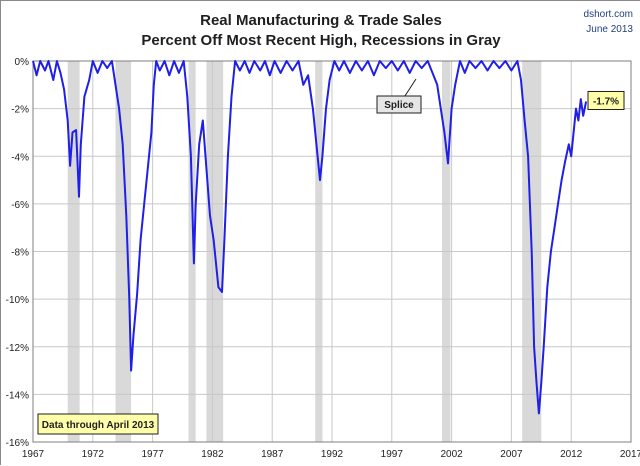  I want to click on chart-title: Real Manufacturing & Trade Sales, so click(321, 20).